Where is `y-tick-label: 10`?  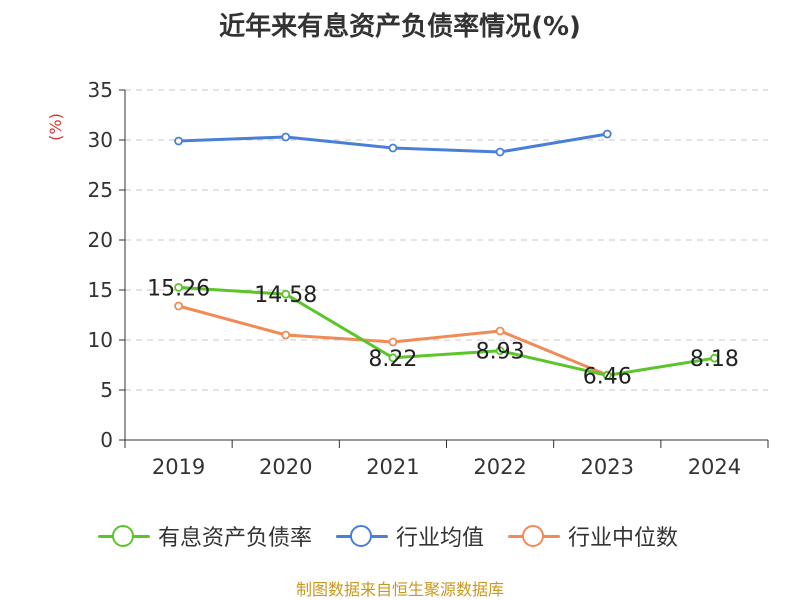 y-tick-label: 10 is located at coordinates (100, 340).